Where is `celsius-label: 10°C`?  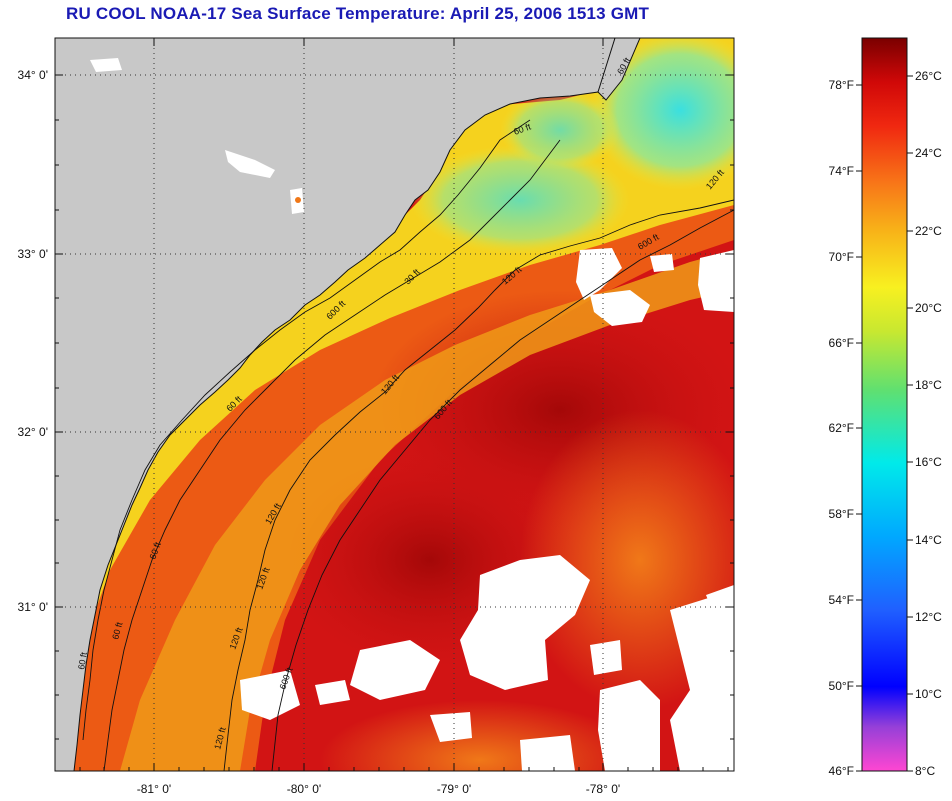
celsius-label: 10°C is located at coordinates (928, 694).